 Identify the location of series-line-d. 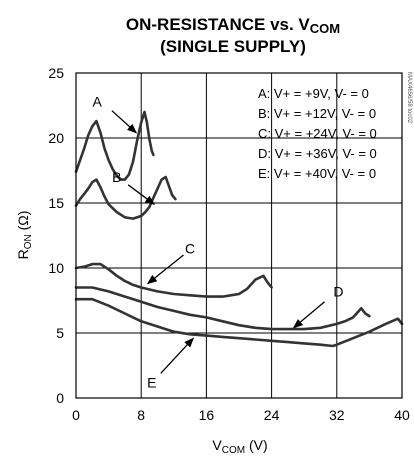
(222, 308).